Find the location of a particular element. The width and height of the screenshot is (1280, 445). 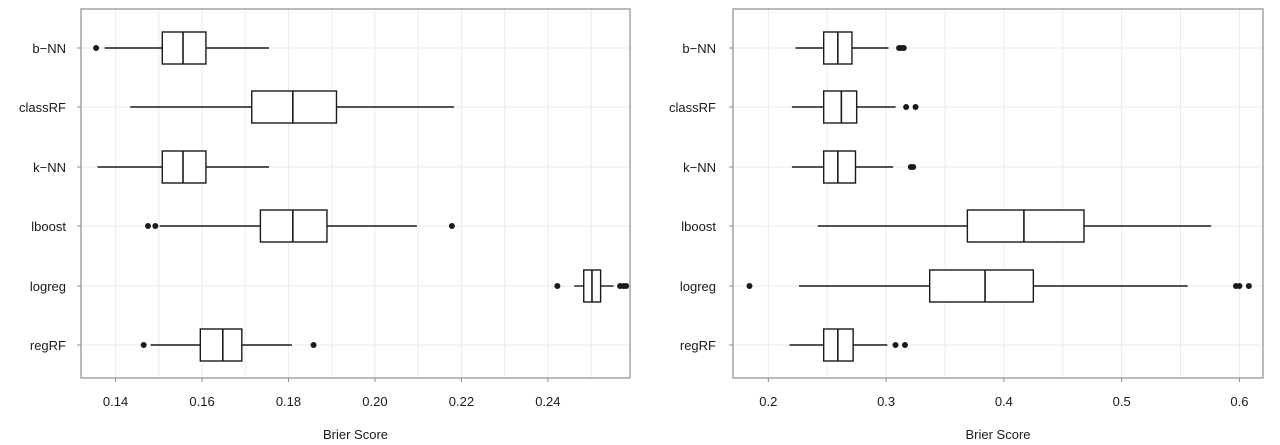

x-tick-label: 0.24 is located at coordinates (547, 401).